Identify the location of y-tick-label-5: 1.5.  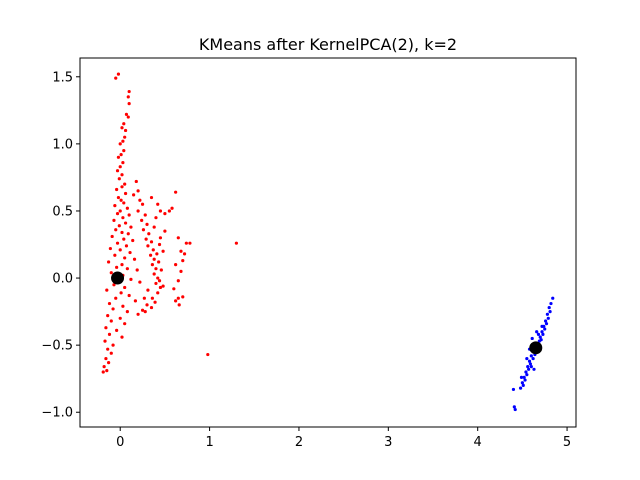
(62, 77).